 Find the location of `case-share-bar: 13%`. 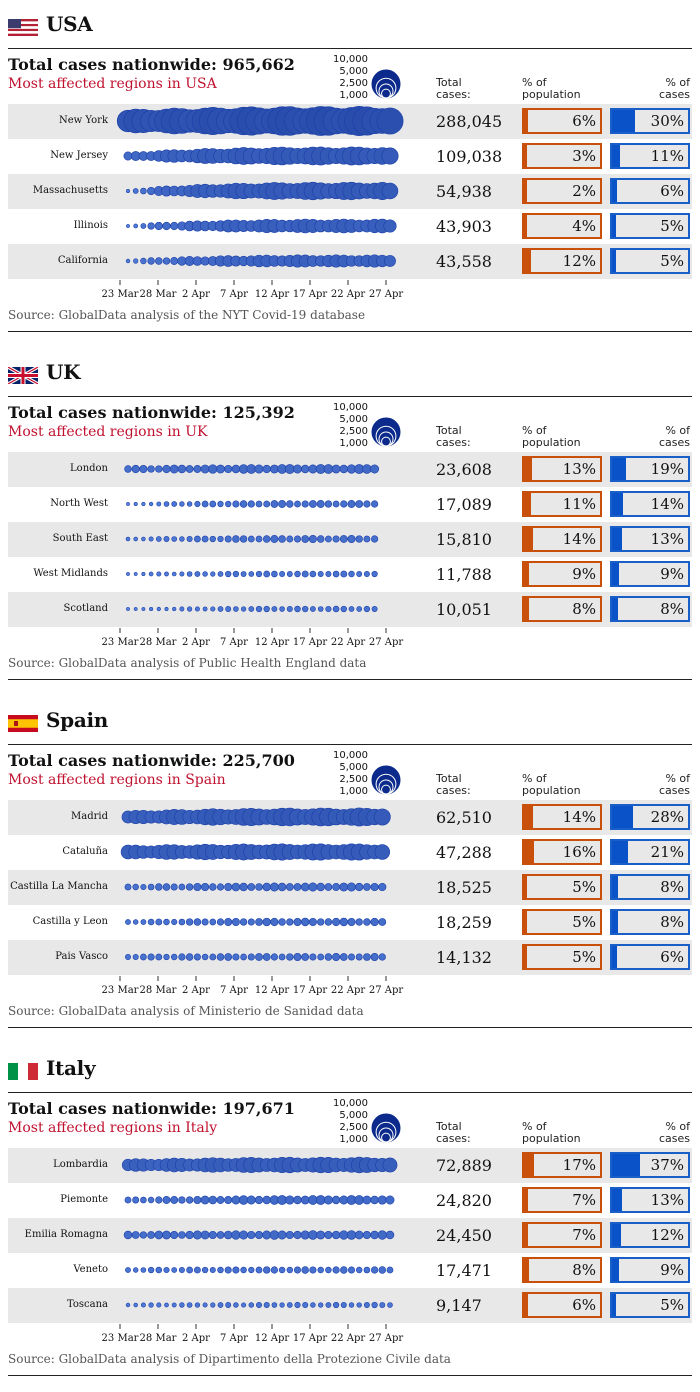

case-share-bar: 13% is located at coordinates (650, 1200).